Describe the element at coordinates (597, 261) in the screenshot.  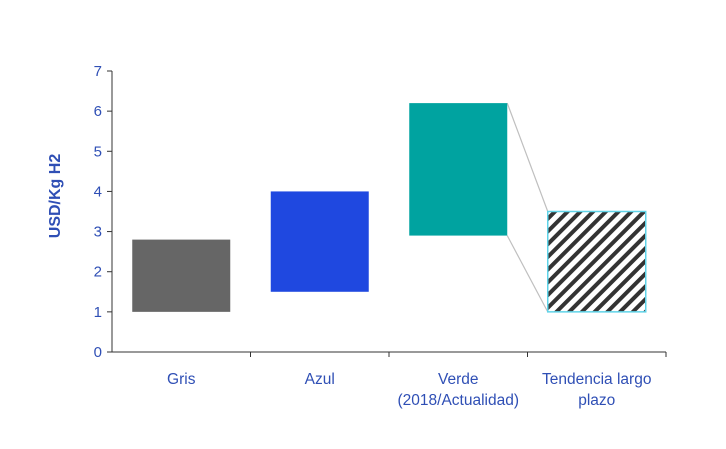
I see `bar-tendencia-largo` at that location.